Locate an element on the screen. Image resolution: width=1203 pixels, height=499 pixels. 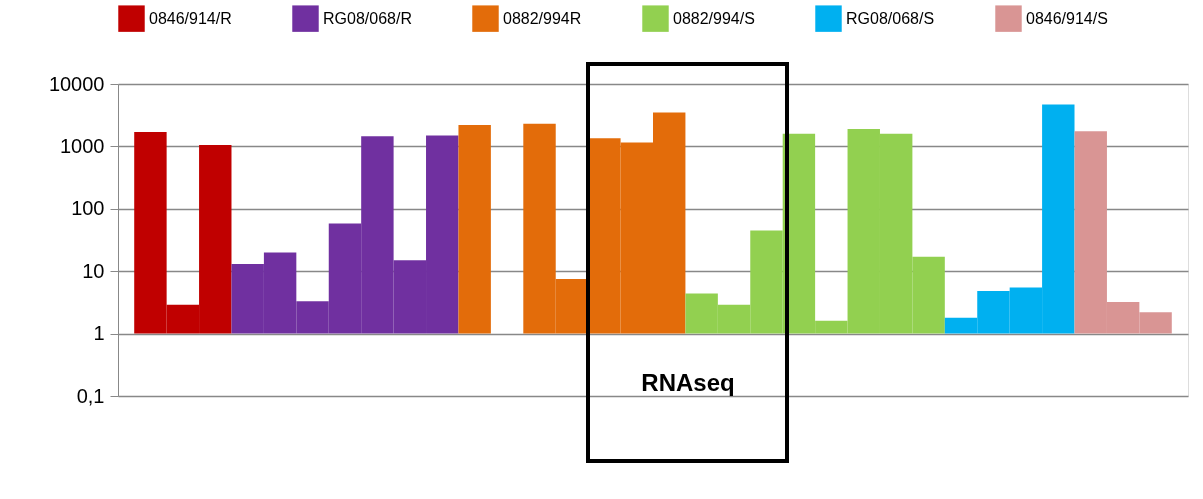
legend-label: 0882/994/S is located at coordinates (714, 18).